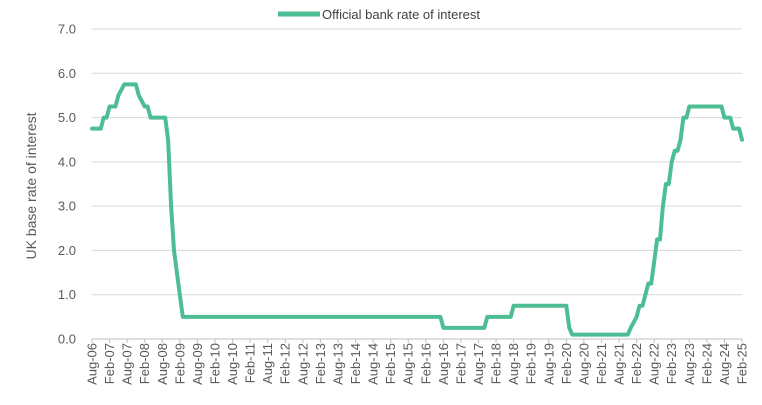 This screenshot has width=762, height=405. What do you see at coordinates (636, 363) in the screenshot?
I see `x-tick-label: Feb-22` at bounding box center [636, 363].